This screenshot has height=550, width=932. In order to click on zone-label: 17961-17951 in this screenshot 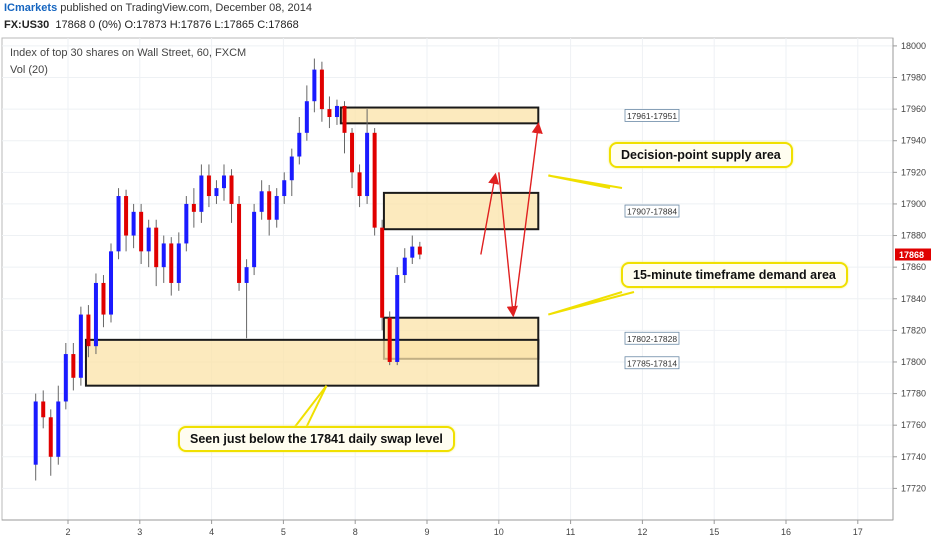, I will do `click(652, 116)`.